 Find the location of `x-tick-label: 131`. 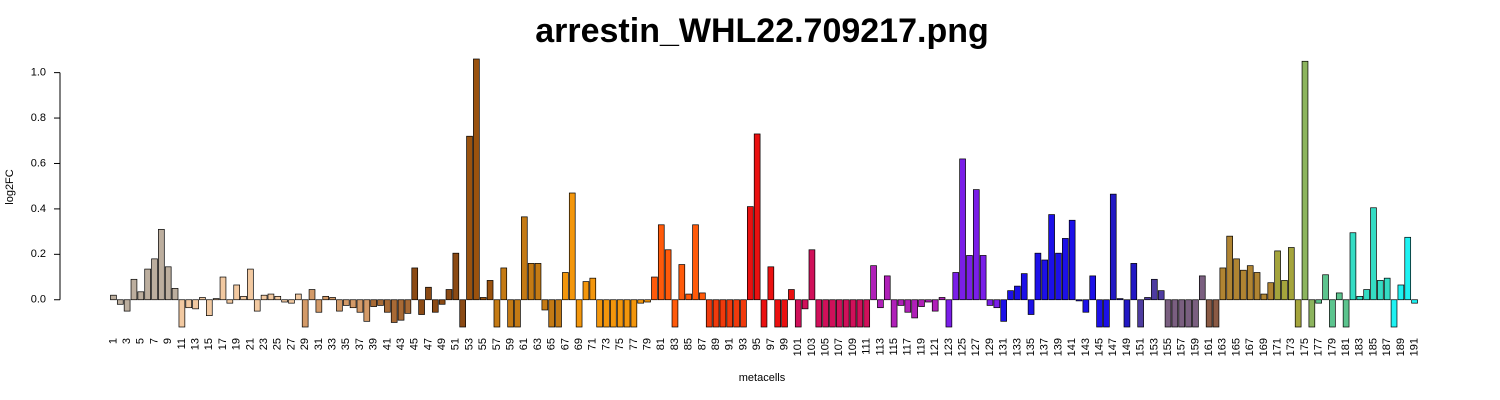

x-tick-label: 131 is located at coordinates (1004, 347).